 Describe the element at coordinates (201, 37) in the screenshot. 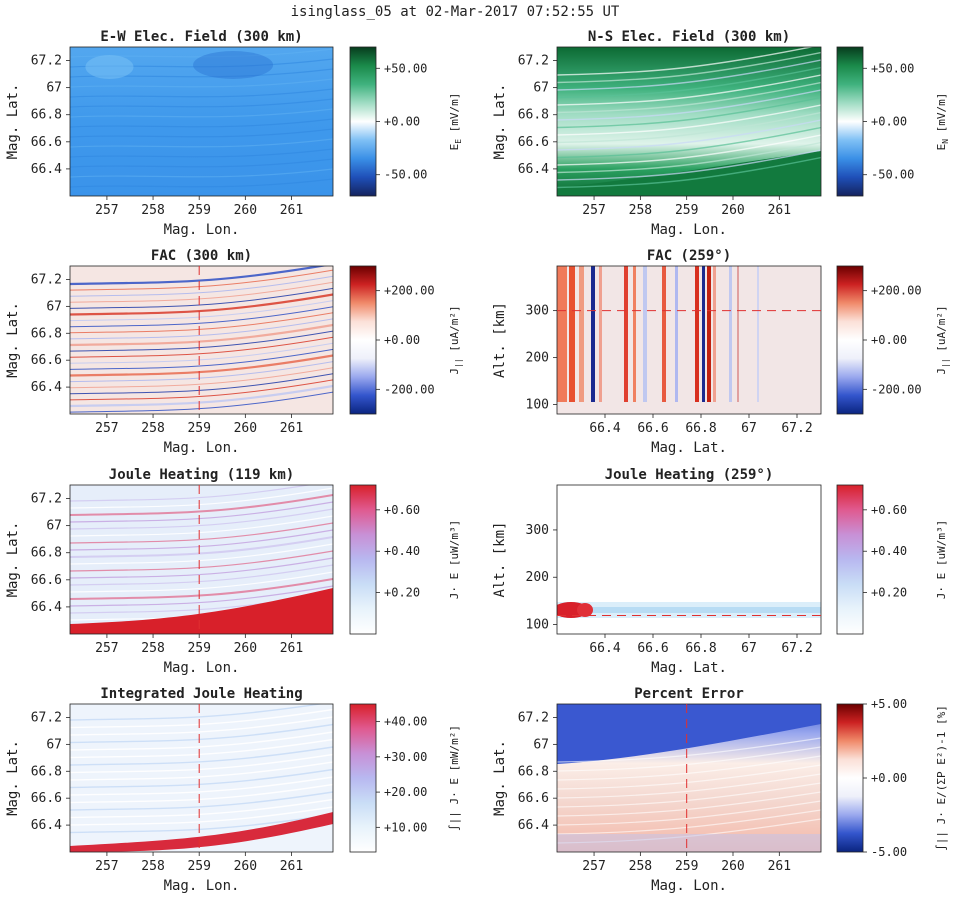

I see `panel-title: E-W Elec. Field (300 km)` at that location.